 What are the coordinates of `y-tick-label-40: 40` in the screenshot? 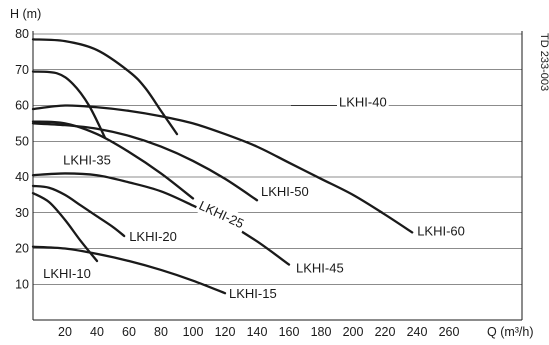 It's located at (22, 177).